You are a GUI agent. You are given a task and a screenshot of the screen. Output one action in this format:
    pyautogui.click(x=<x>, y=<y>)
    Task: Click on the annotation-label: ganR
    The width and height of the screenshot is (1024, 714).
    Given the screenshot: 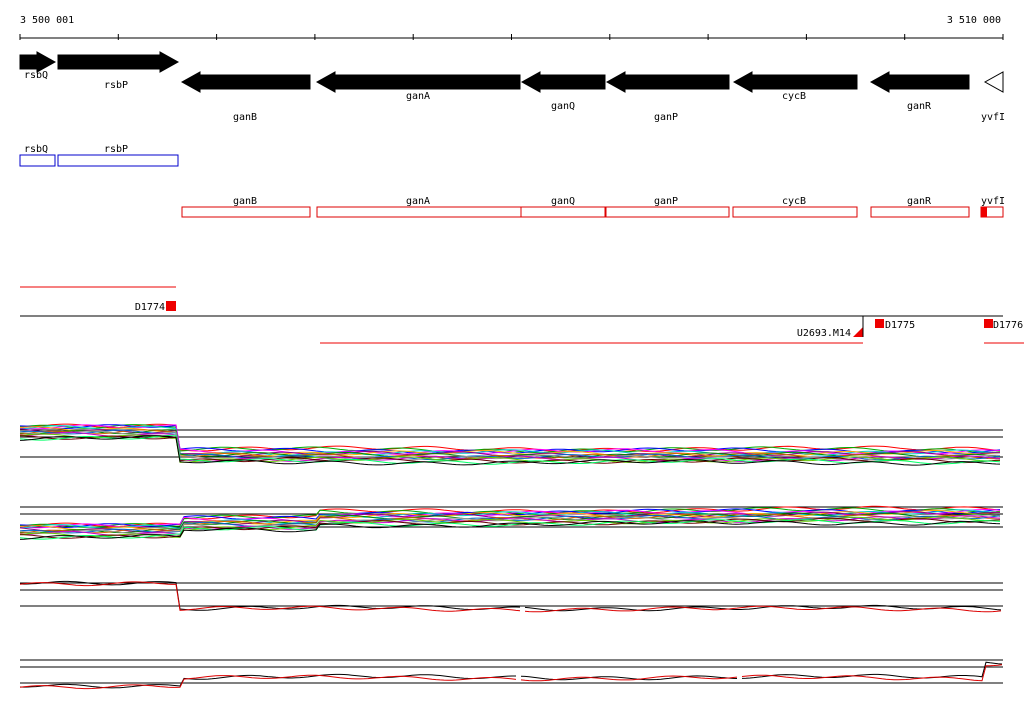 What is the action you would take?
    pyautogui.click(x=919, y=201)
    